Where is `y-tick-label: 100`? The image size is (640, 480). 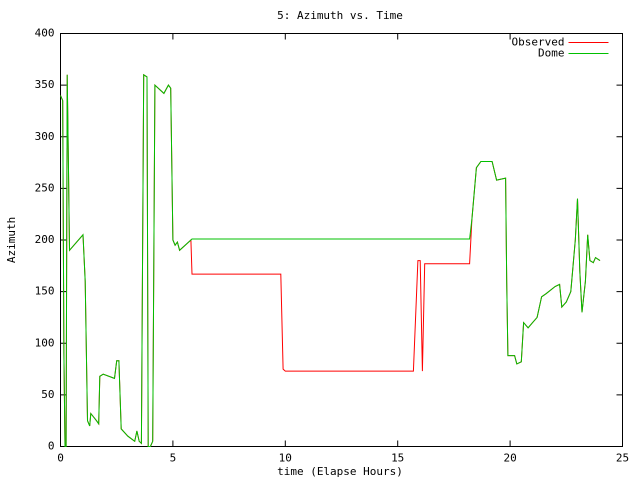 y-tick-label: 100 is located at coordinates (45, 342).